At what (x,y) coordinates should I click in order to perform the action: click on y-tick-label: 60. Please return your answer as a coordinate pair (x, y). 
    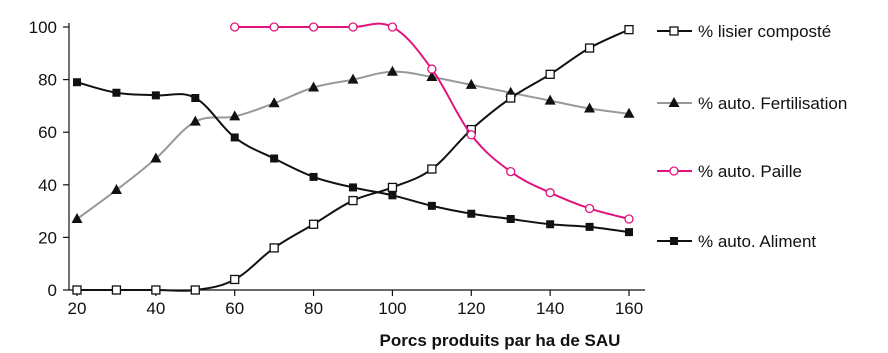
    Looking at the image, I should click on (47, 132).